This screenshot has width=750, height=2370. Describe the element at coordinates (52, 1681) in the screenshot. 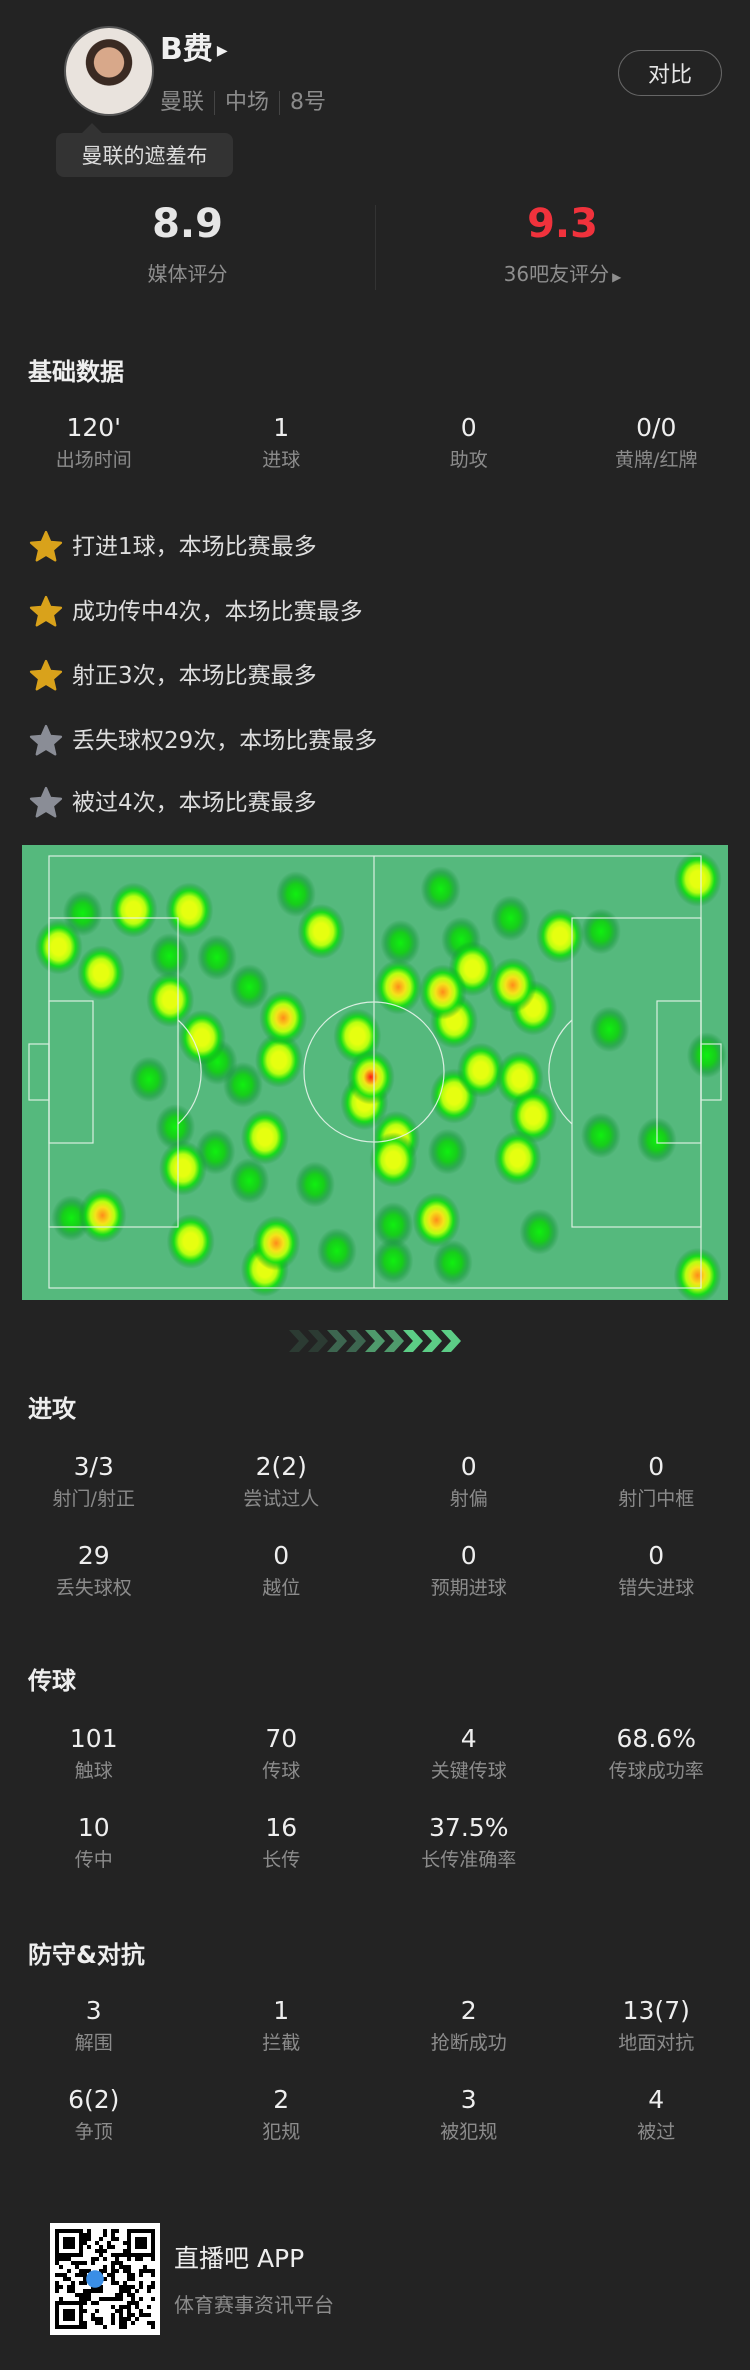

I see `section-title-passing: 传球` at that location.